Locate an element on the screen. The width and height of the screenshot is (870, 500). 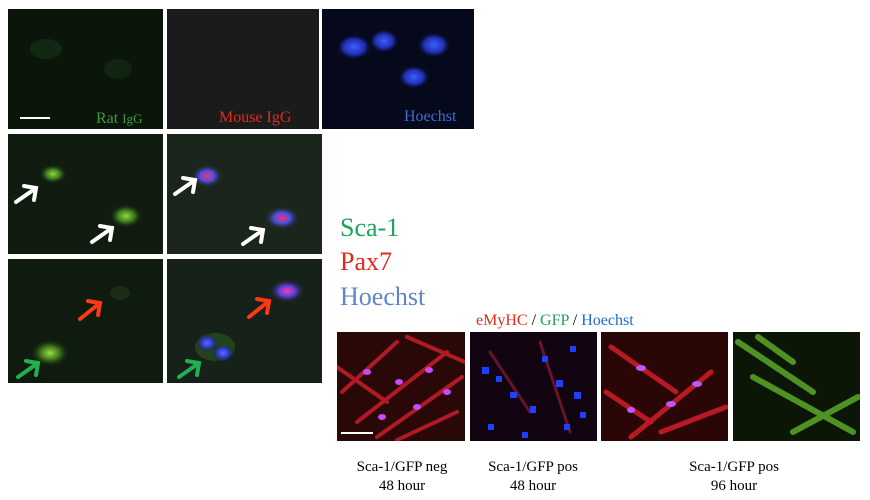
caption-line-1: Sca-1/GFP neg is located at coordinates (402, 467).